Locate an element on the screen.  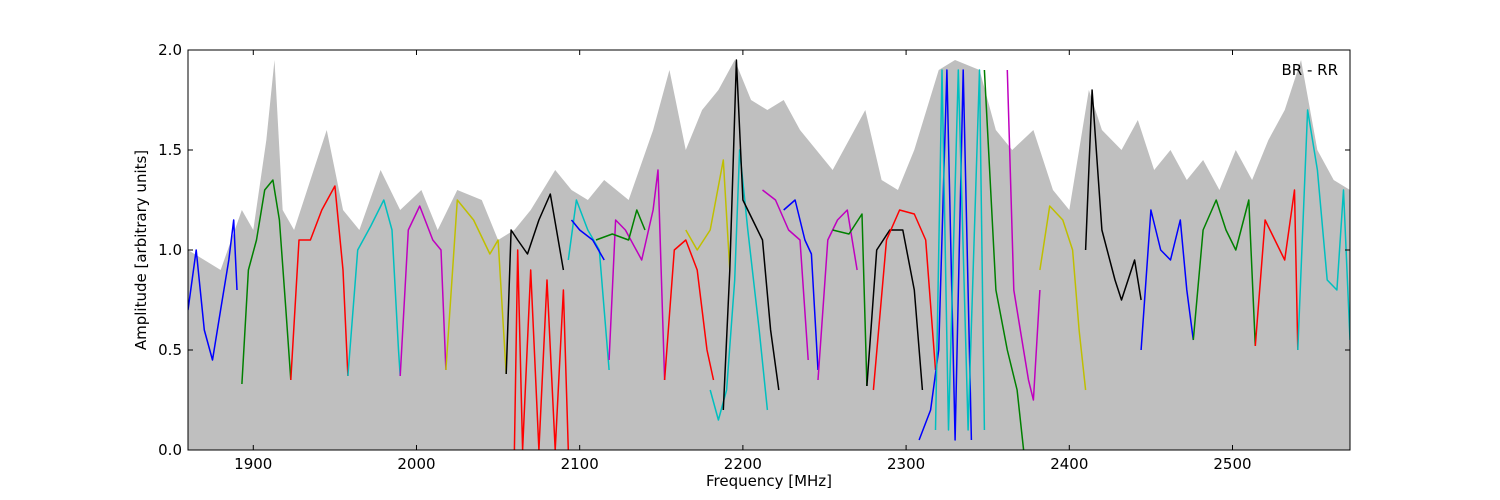
y-tick-label: 1.0 is located at coordinates (170, 250).